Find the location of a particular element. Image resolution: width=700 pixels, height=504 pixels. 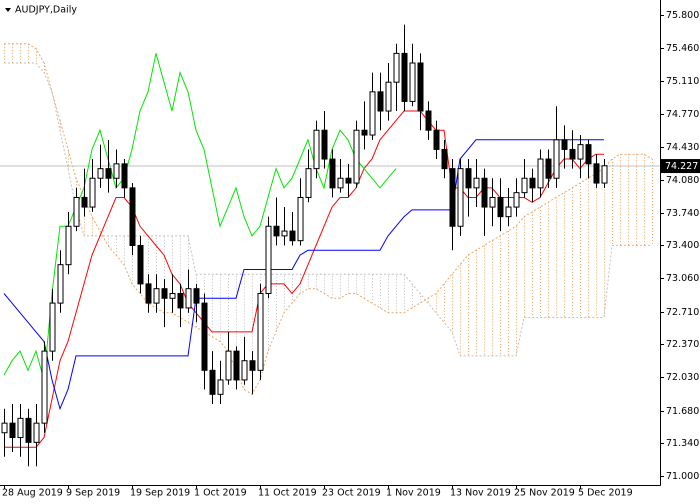

x-tick-label: 9 Sep 2019 is located at coordinates (93, 493).